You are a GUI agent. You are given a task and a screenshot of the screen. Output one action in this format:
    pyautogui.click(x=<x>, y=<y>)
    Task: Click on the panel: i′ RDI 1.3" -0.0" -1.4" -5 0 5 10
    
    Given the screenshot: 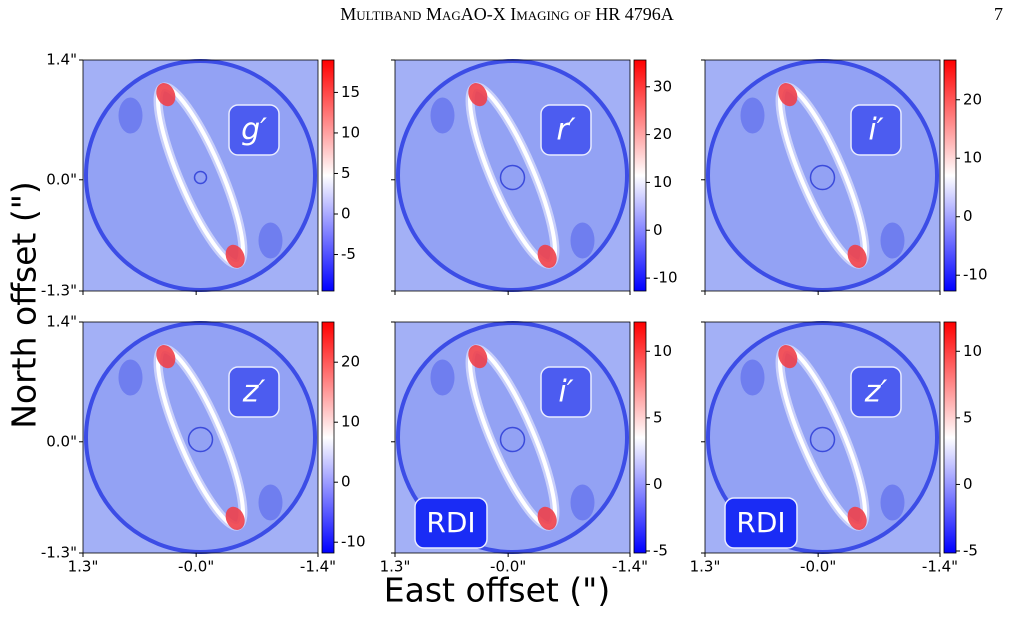 What is the action you would take?
    pyautogui.click(x=526, y=448)
    